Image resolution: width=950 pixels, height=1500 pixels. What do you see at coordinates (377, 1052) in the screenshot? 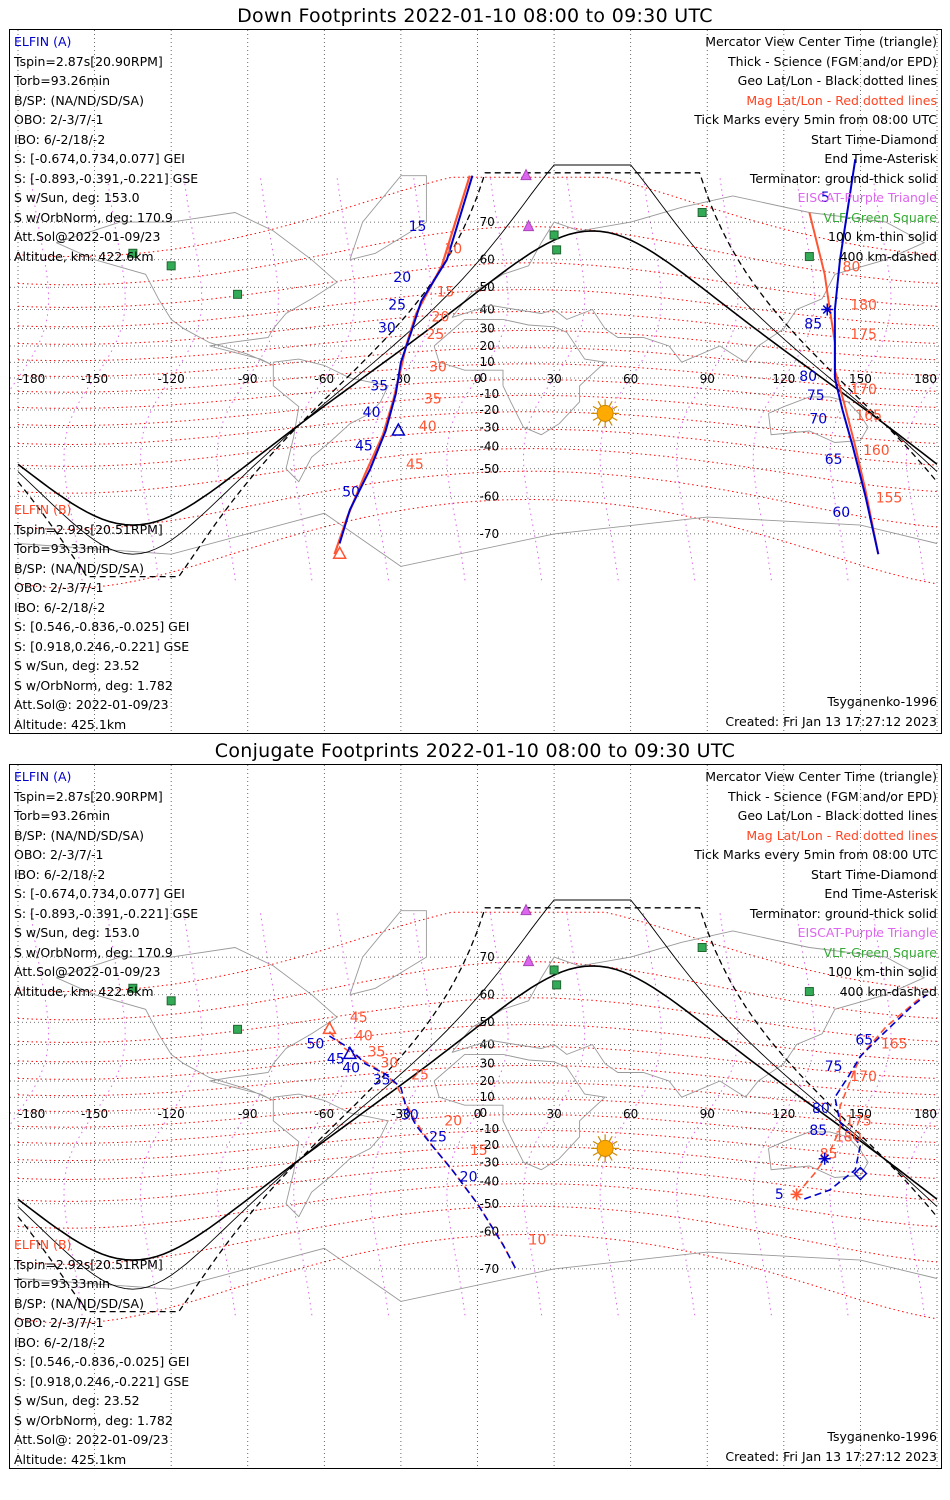
I see `elfin-b-tick-label: 35` at bounding box center [377, 1052].